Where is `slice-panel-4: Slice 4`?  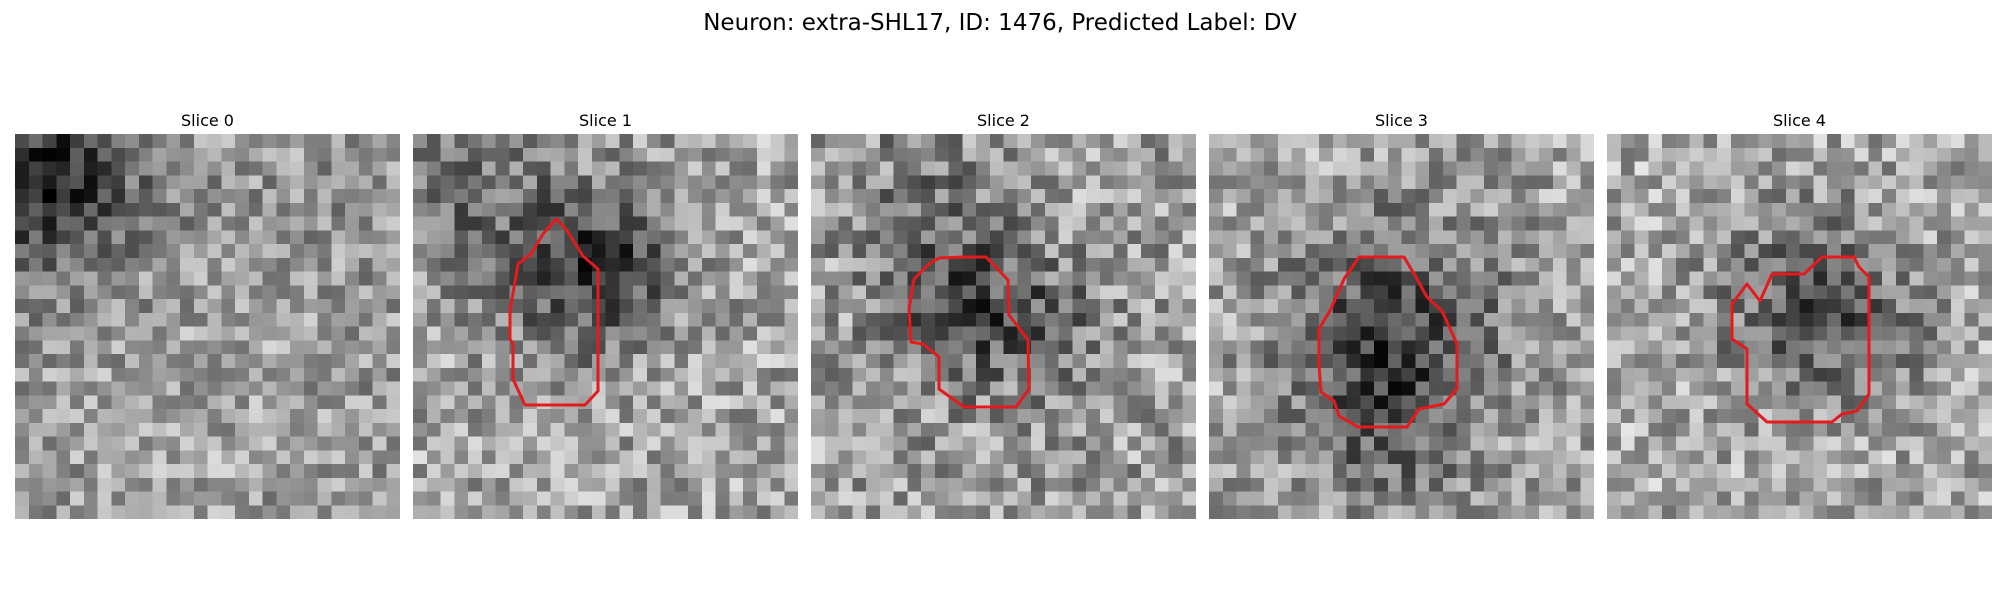 slice-panel-4: Slice 4 is located at coordinates (1799, 313).